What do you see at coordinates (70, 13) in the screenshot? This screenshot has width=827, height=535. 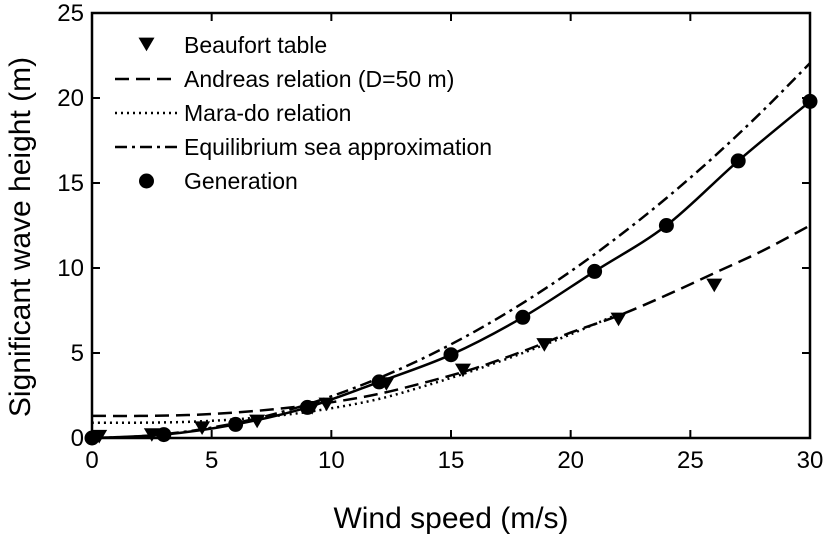 I see `y-tick-label: 25` at bounding box center [70, 13].